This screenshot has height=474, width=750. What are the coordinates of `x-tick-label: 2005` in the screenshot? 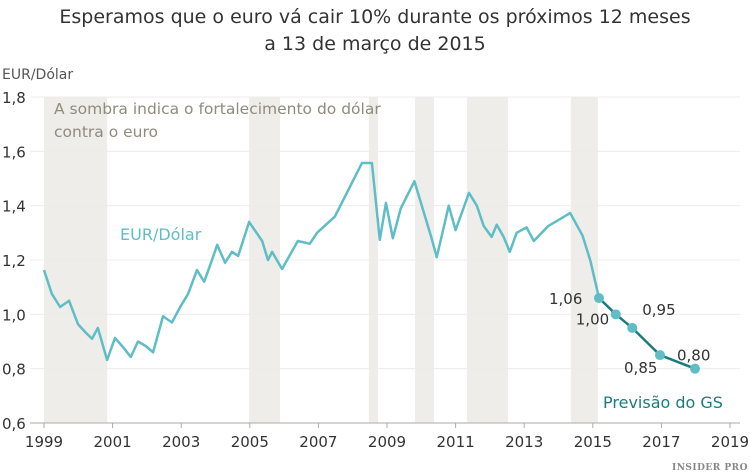 It's located at (250, 442).